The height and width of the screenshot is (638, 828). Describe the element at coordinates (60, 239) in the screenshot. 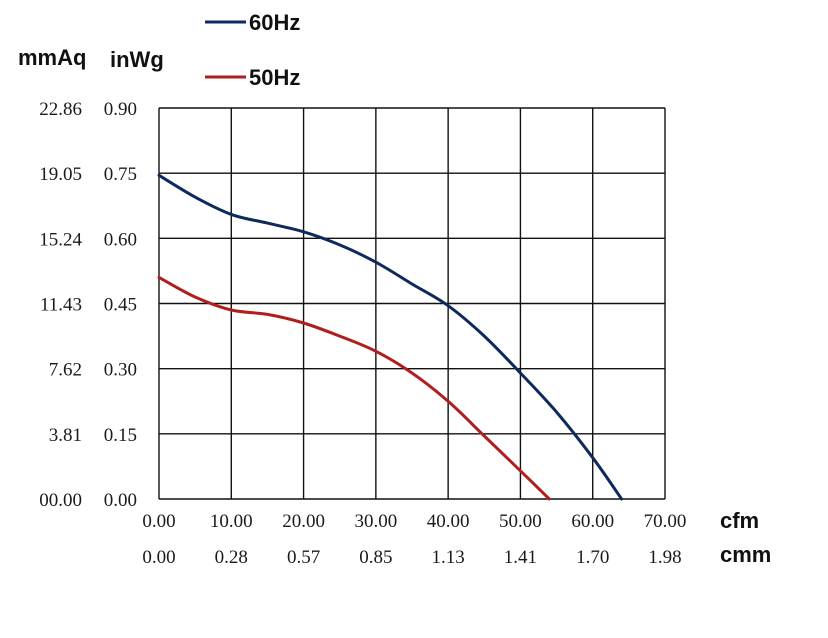

I see `y2-tick-label: 15.24` at that location.